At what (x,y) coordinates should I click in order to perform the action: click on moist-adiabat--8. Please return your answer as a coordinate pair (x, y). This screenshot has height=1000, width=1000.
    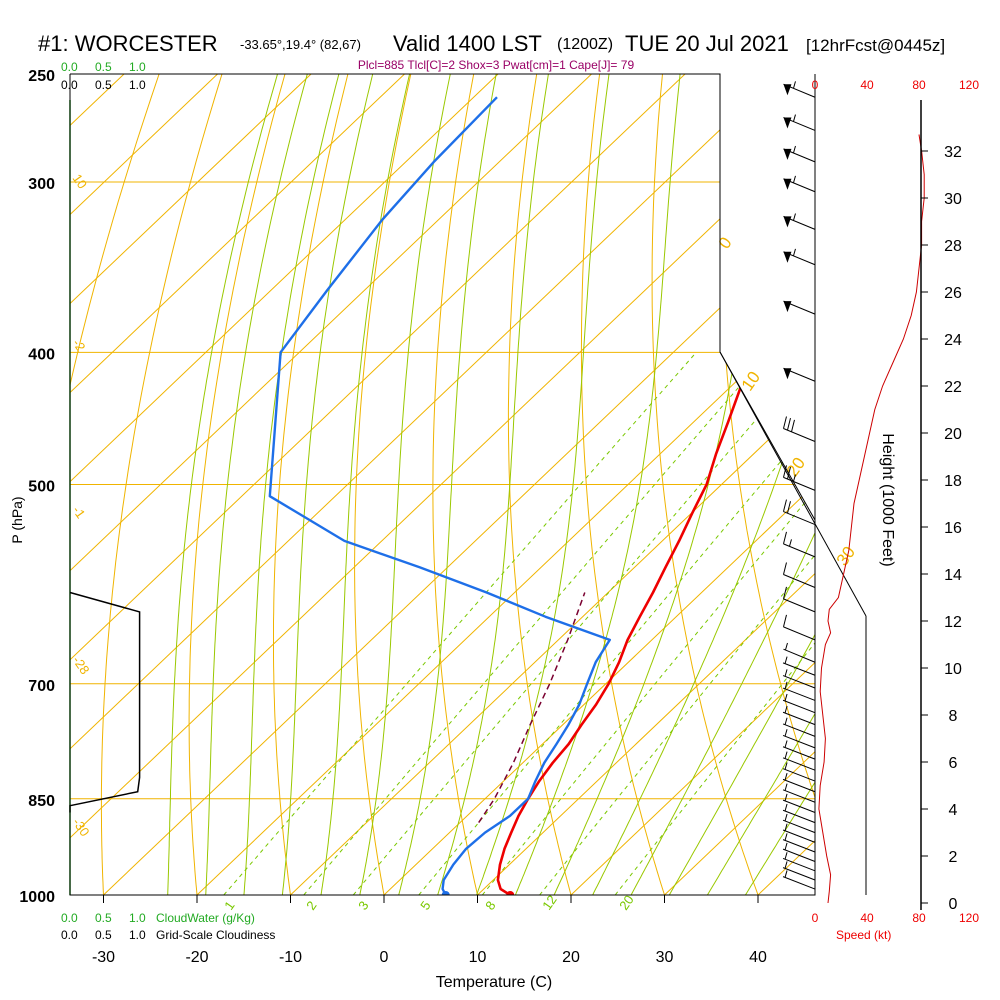
    Looking at the image, I should click on (326, 484).